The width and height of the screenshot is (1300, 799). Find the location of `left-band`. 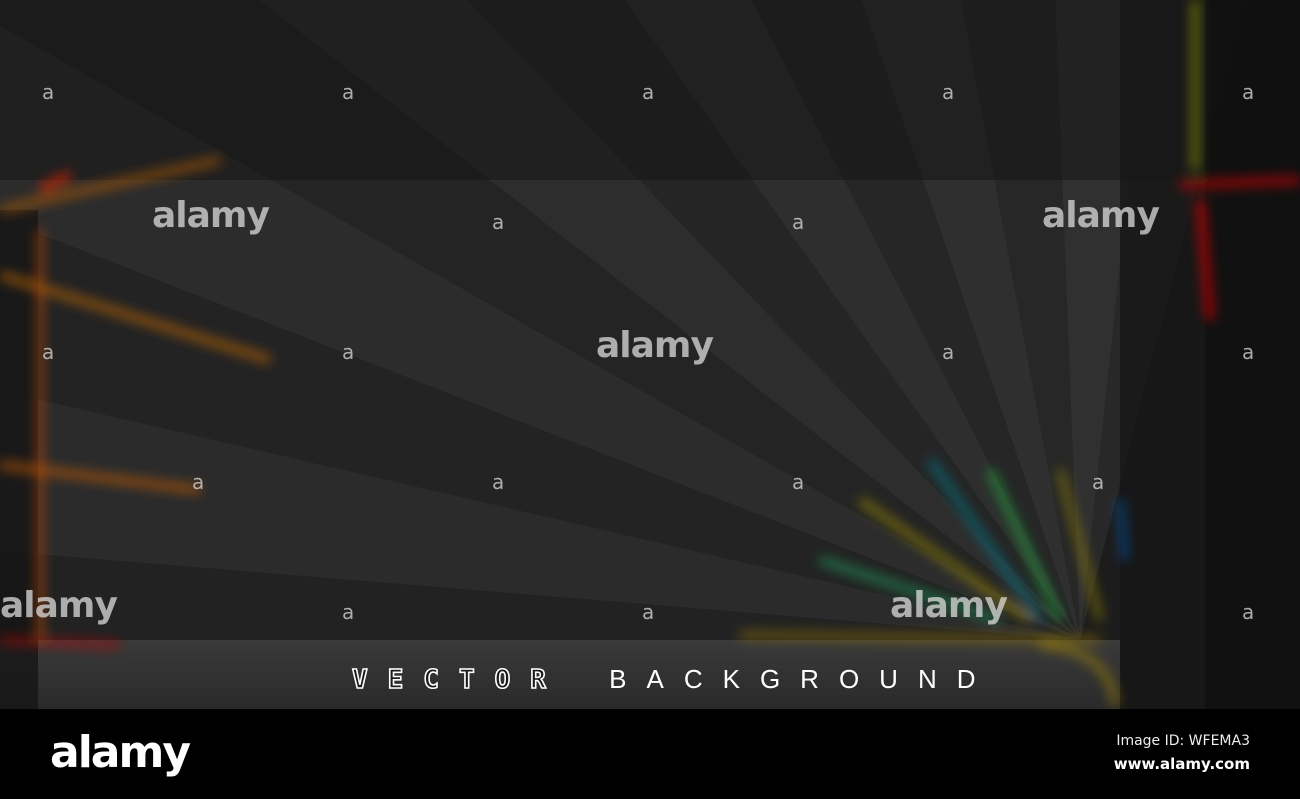

left-band is located at coordinates (19, 459).